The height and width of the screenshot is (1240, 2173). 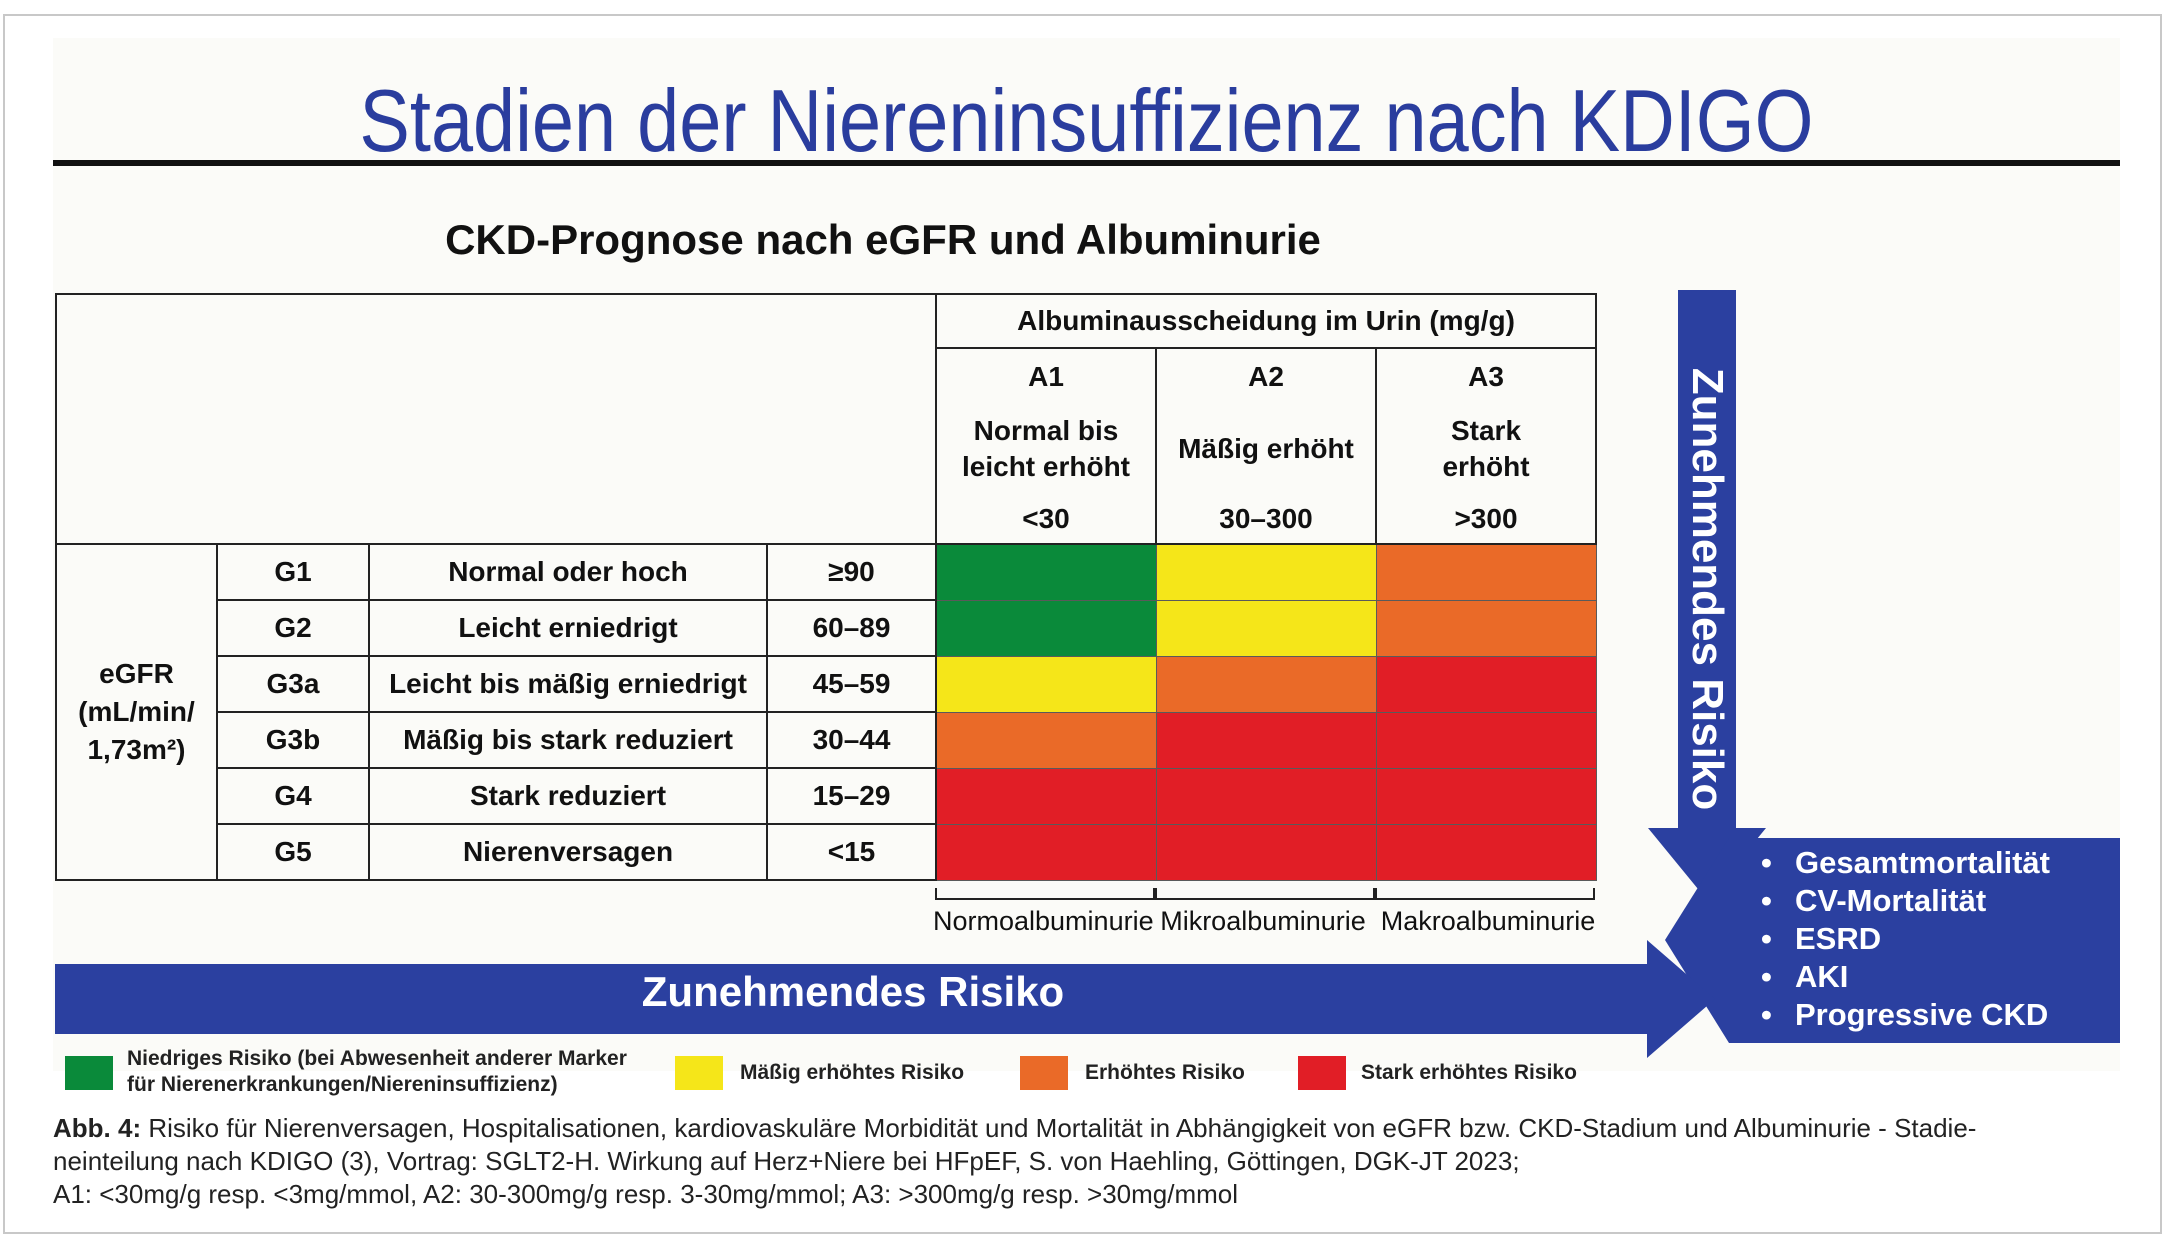 I want to click on stage-code: G3b, so click(x=293, y=740).